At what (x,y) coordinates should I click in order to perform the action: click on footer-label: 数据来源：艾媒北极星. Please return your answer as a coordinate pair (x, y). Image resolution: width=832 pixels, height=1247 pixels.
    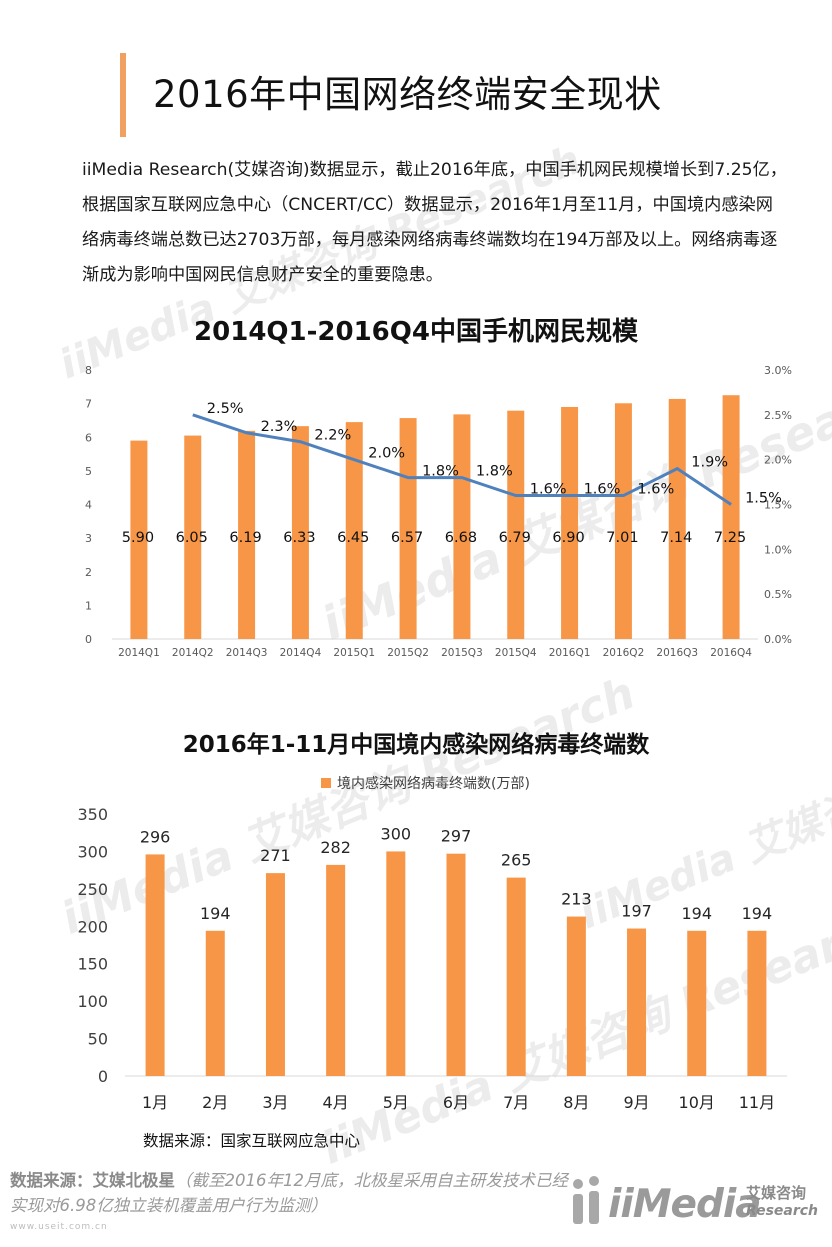
    Looking at the image, I should click on (92, 1180).